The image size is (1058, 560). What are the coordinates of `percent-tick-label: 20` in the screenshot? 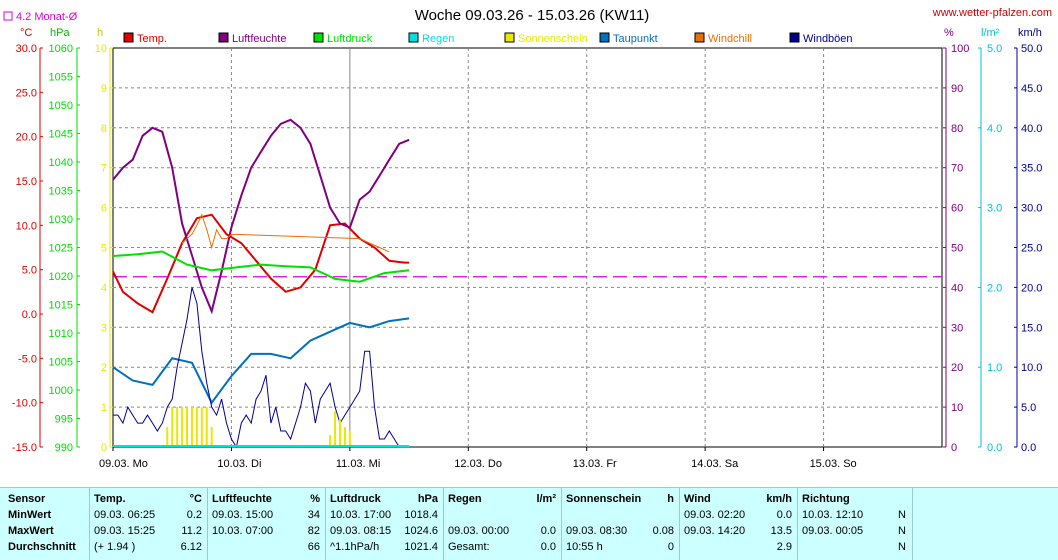 It's located at (957, 368).